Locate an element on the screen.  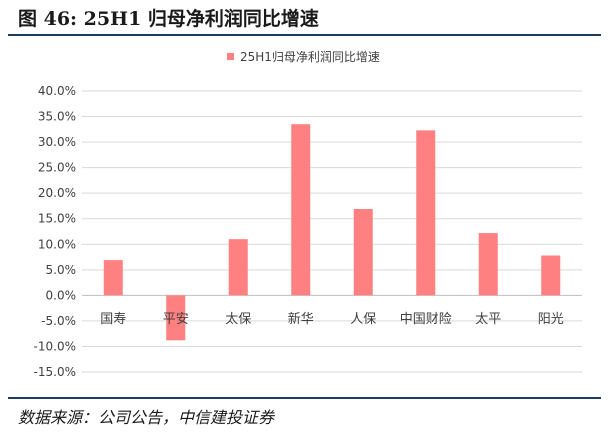
x-category-label: 中国财险 is located at coordinates (426, 319).